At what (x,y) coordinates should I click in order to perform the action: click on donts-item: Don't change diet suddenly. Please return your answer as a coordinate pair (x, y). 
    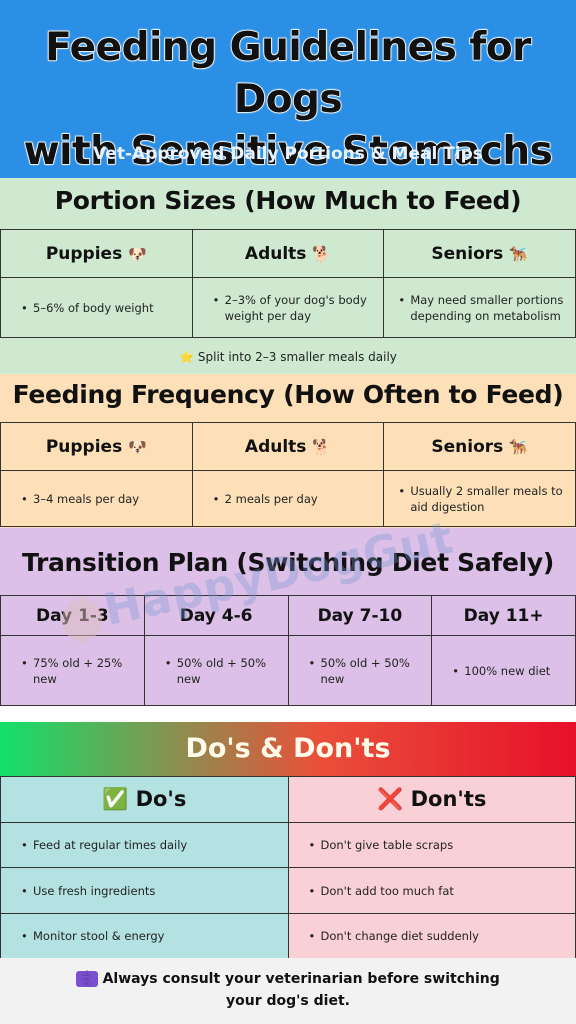
    Looking at the image, I should click on (431, 936).